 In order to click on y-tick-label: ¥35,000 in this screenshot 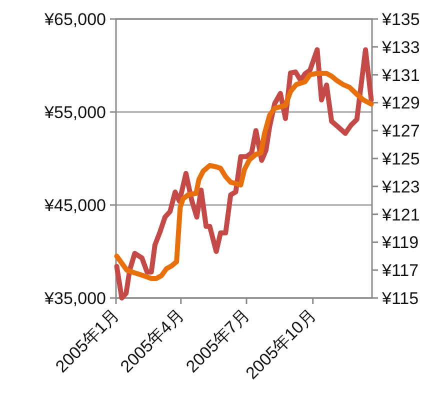, I will do `click(75, 298)`.